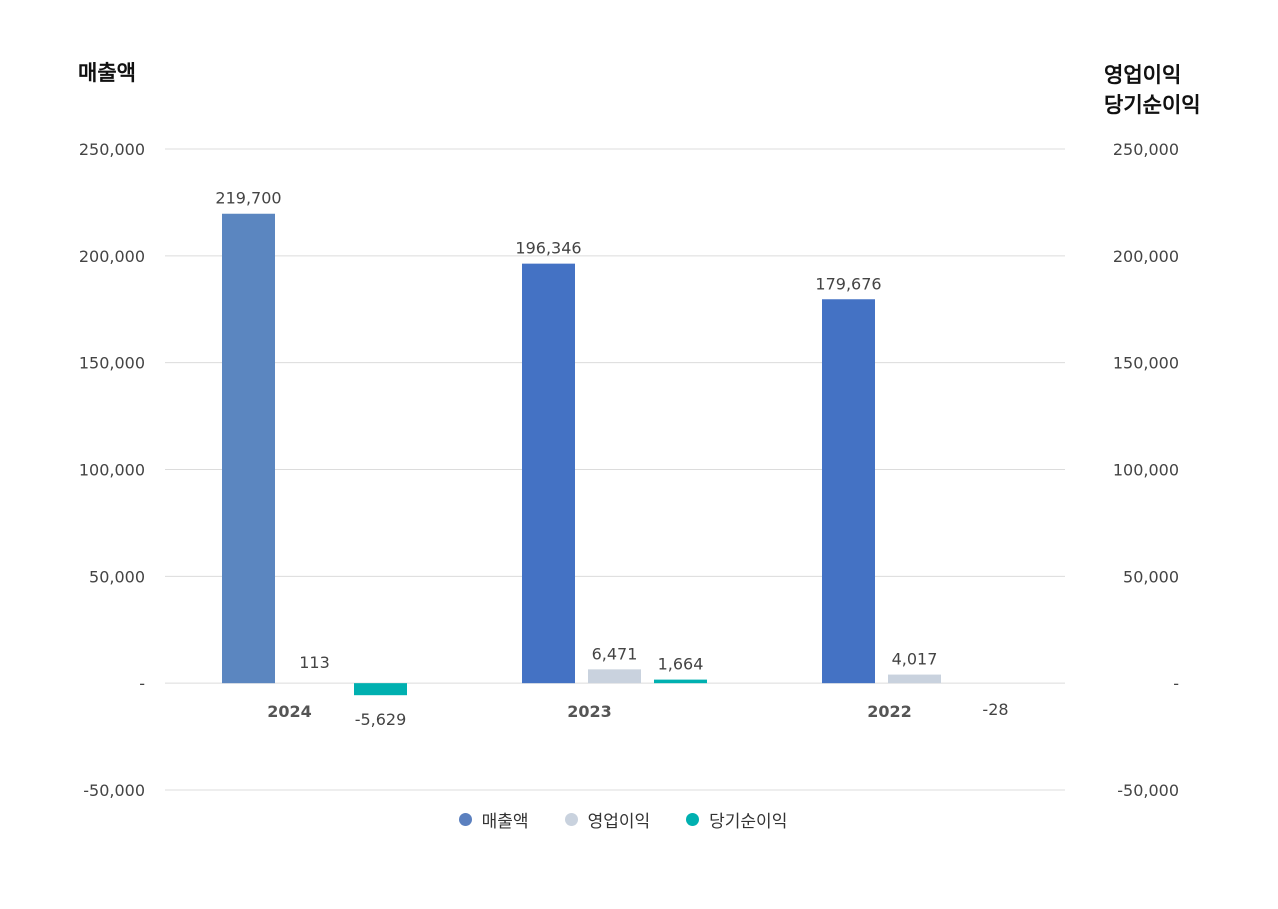 The width and height of the screenshot is (1278, 909). Describe the element at coordinates (915, 659) in the screenshot. I see `data-label: 4,017` at that location.